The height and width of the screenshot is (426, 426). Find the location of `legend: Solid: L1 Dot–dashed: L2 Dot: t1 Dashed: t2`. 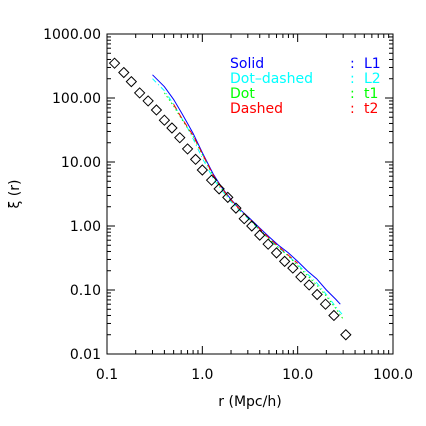

legend: Solid: L1 Dot–dashed: L2 Dot: t1 Dashed: t2 is located at coordinates (305, 86).